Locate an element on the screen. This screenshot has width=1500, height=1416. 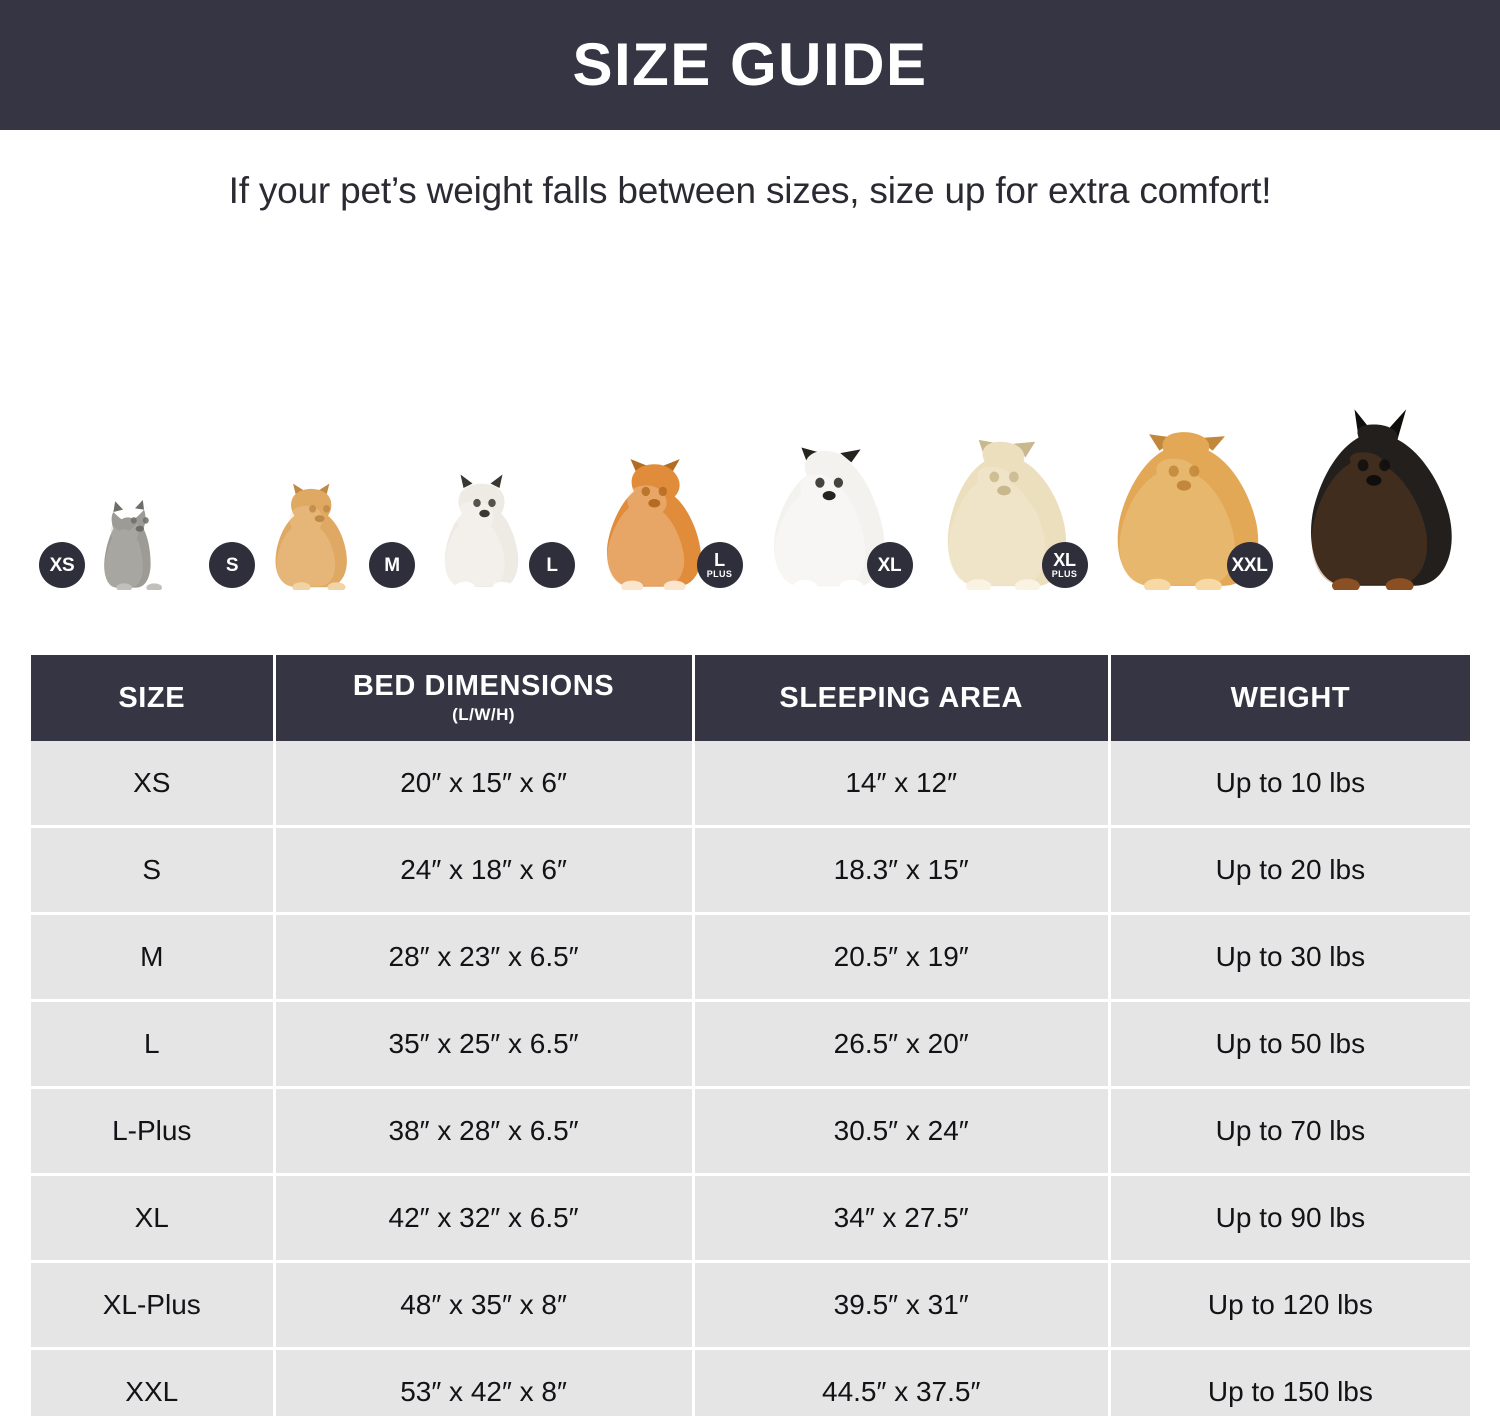
pet-lineup-item: XL is located at coordinates (996, 441).